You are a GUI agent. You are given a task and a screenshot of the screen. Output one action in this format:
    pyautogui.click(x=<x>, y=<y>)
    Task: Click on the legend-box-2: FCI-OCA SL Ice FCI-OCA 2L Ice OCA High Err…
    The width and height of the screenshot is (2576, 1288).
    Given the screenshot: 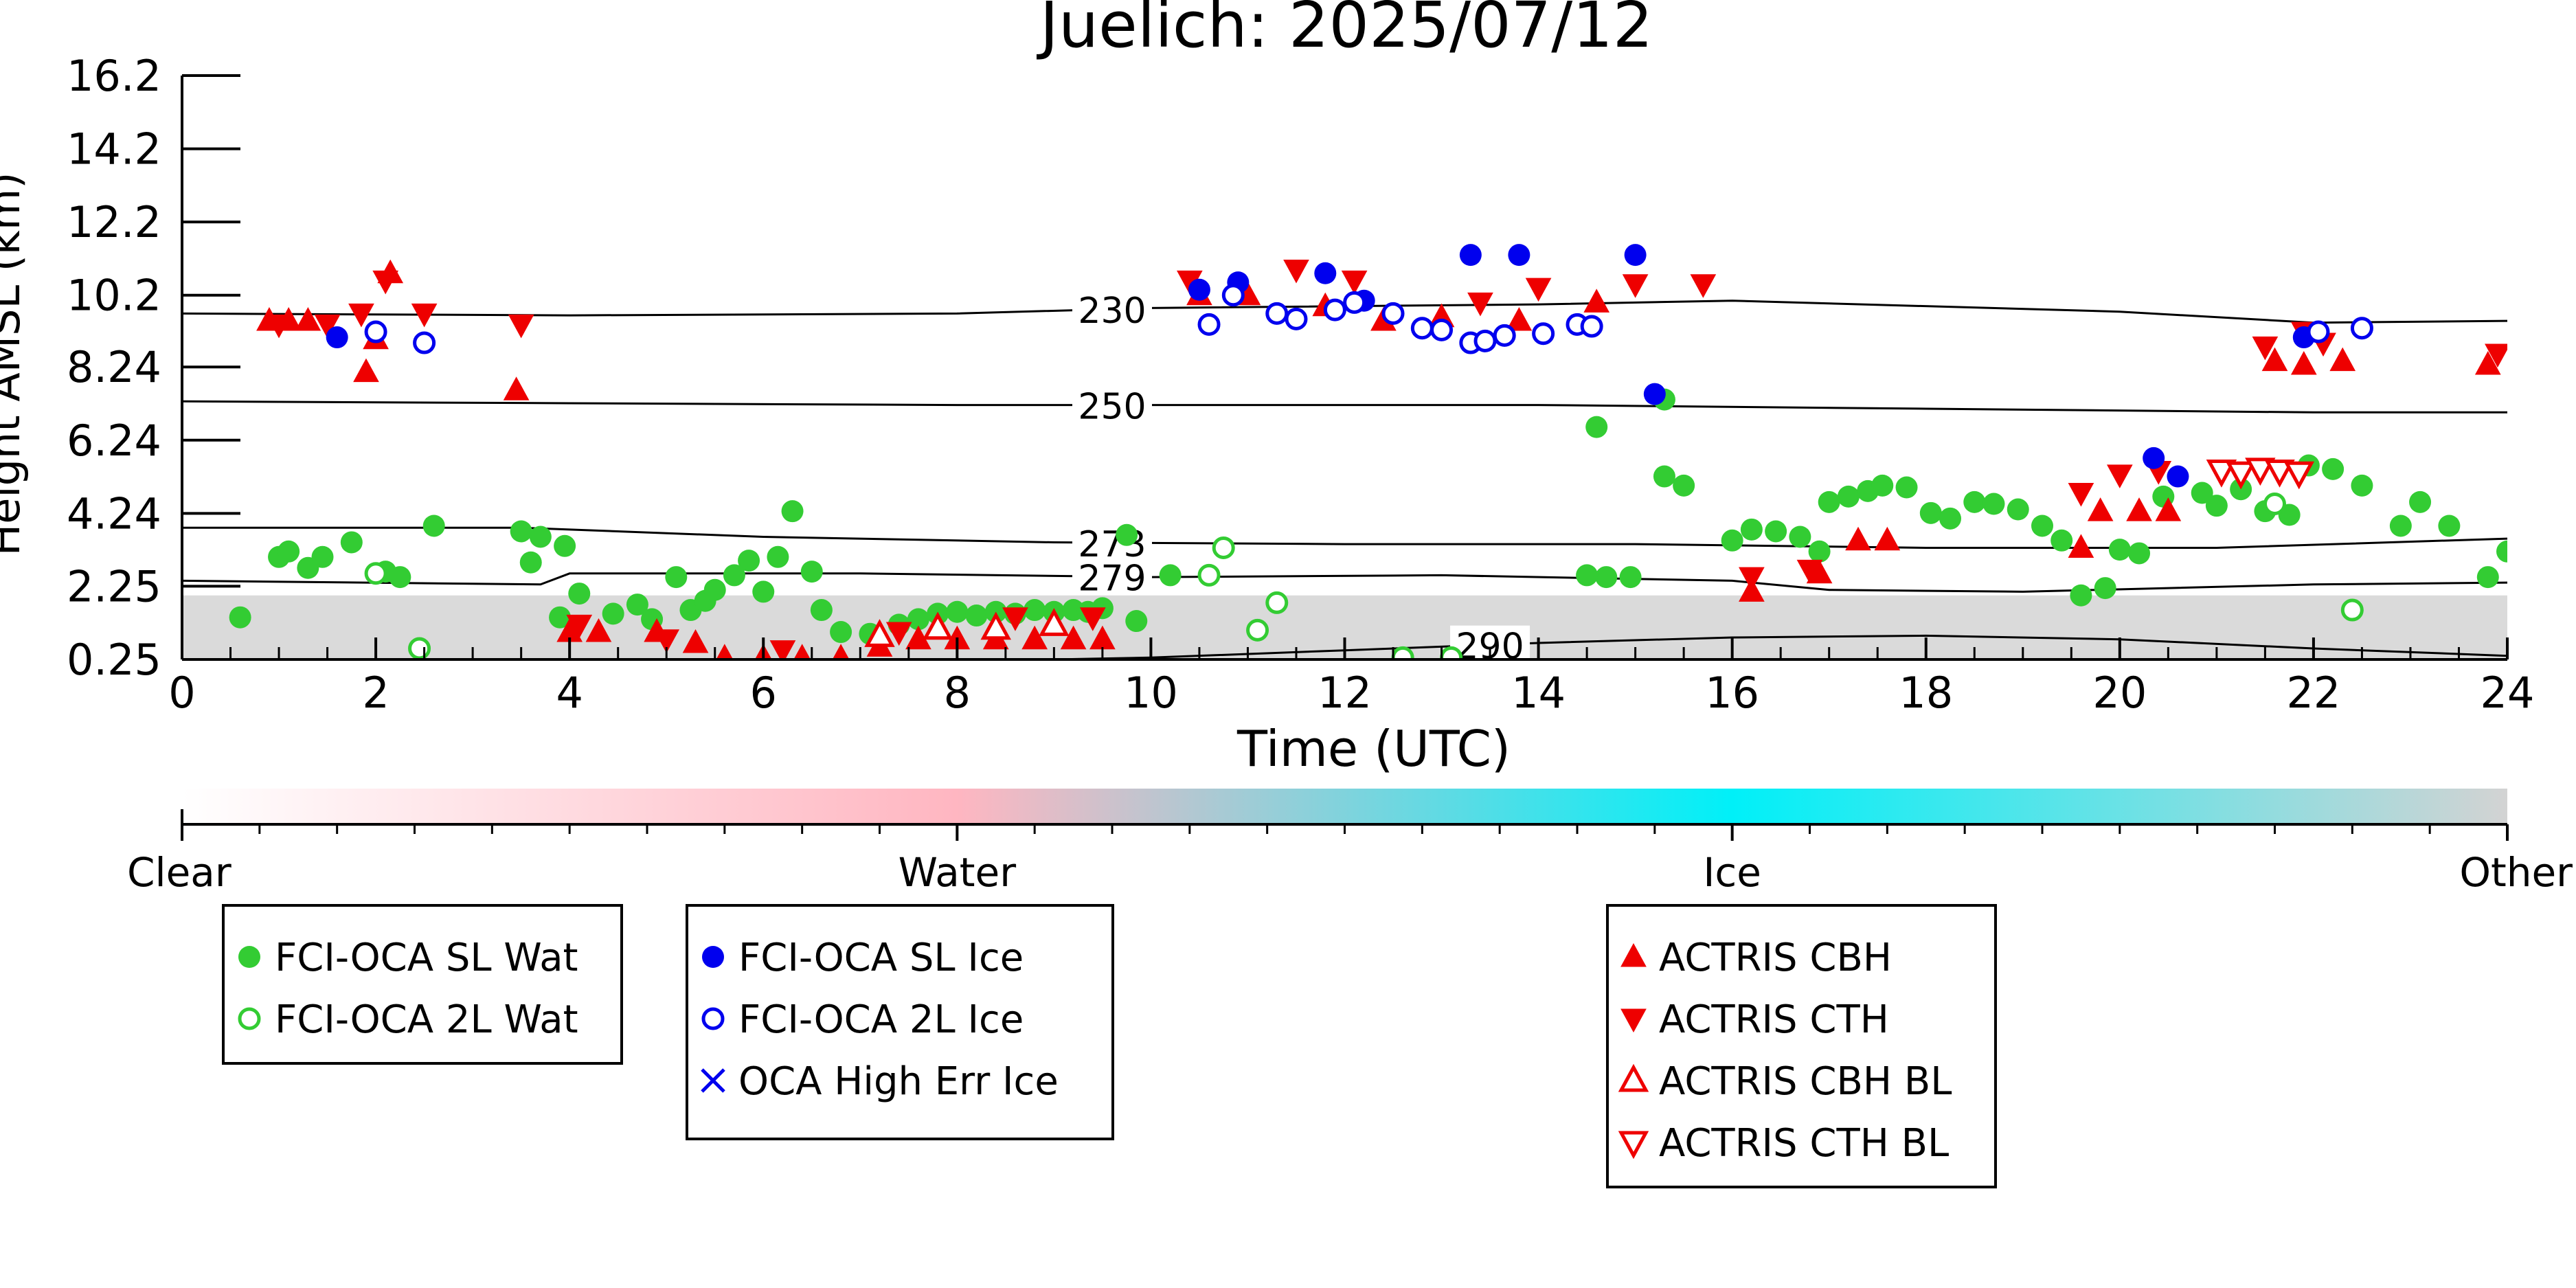 What is the action you would take?
    pyautogui.click(x=900, y=1022)
    